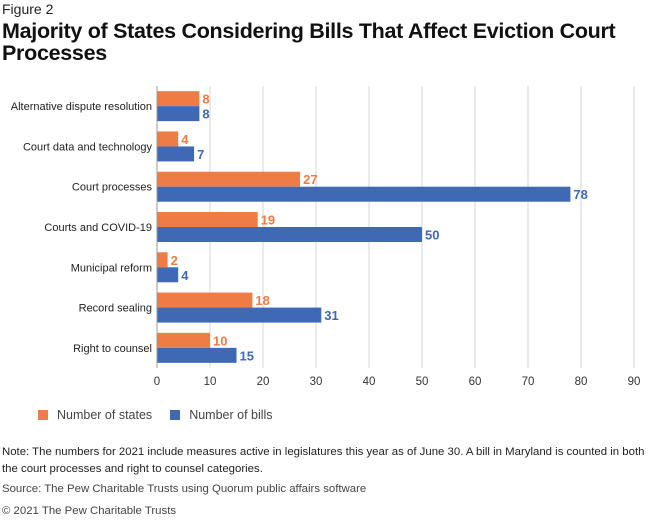 The image size is (650, 521). I want to click on legend-swatch-states, so click(43, 415).